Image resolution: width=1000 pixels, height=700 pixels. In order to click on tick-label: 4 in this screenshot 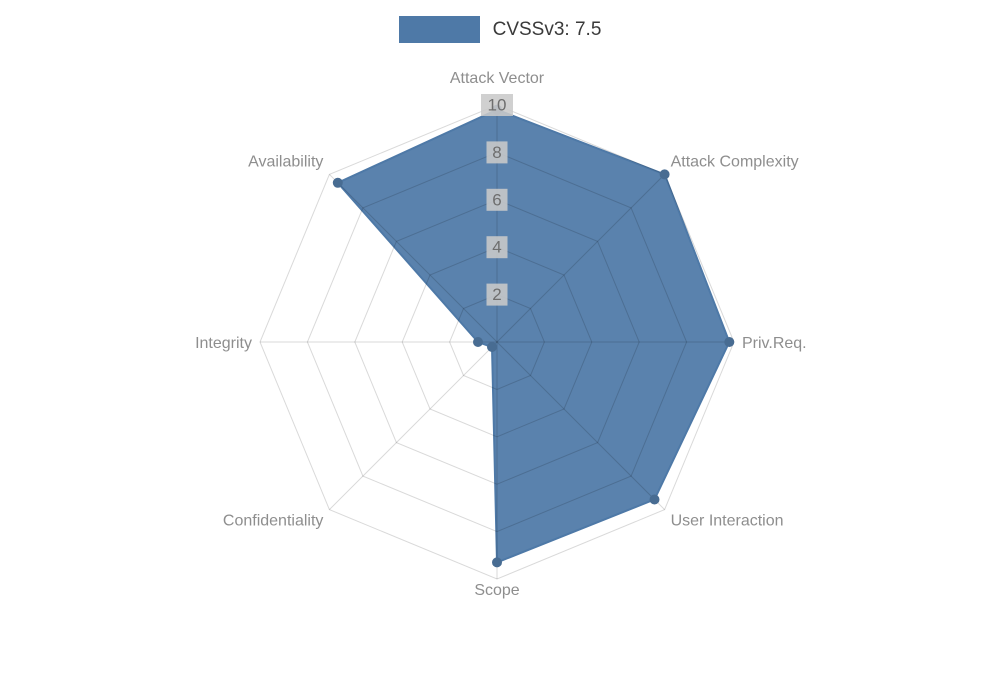, I will do `click(496, 247)`.